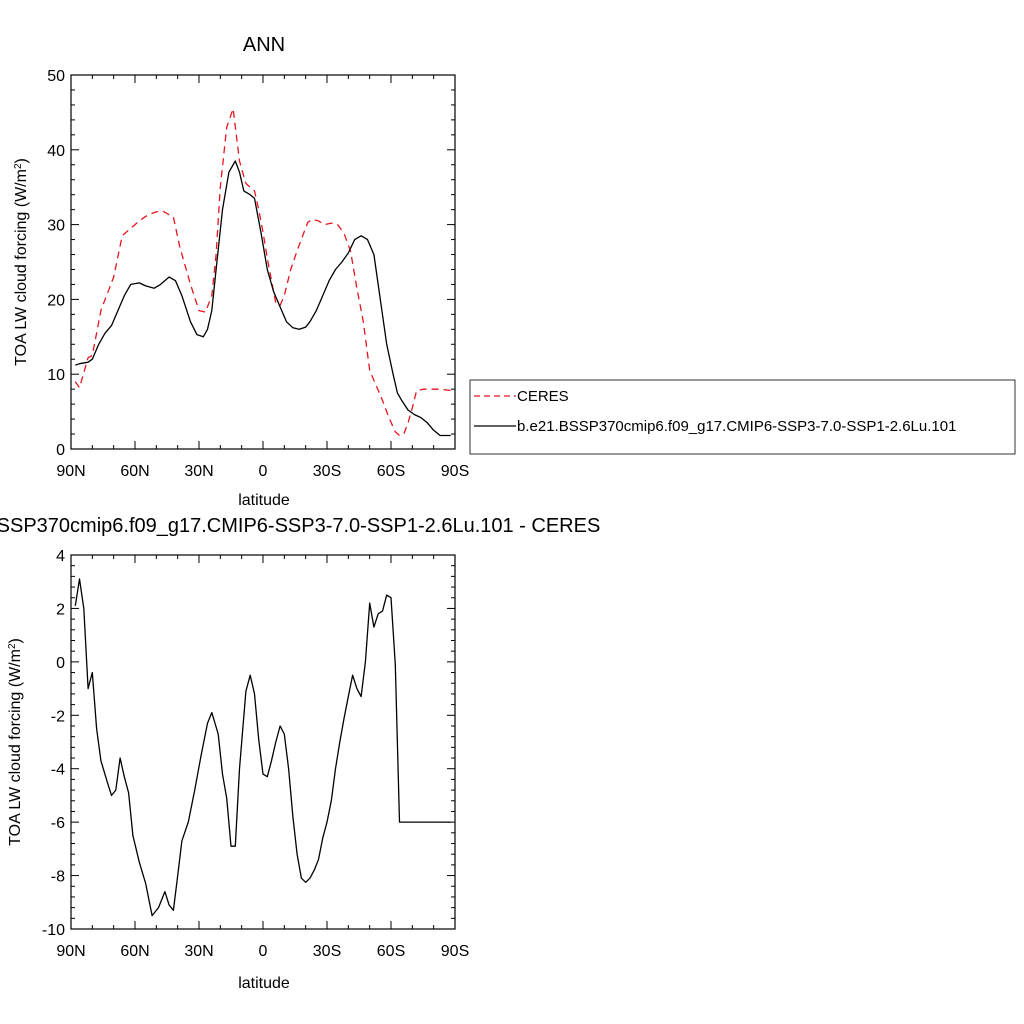 The image size is (1024, 1024). What do you see at coordinates (391, 471) in the screenshot?
I see `top-x-tick-label: 60S` at bounding box center [391, 471].